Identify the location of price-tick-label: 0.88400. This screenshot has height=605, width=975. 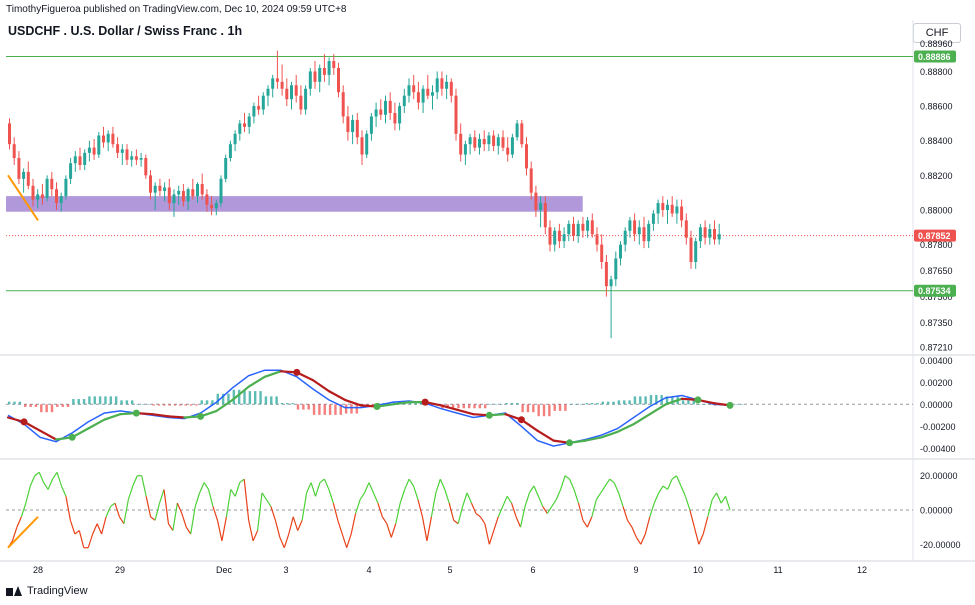
(936, 141).